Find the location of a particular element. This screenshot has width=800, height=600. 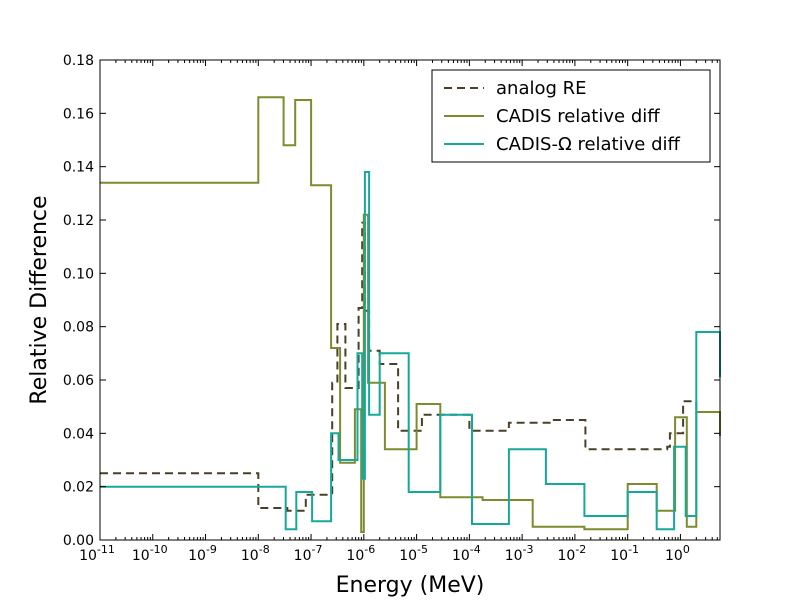

x-tick-label: 10⁻⁴ is located at coordinates (466, 553).